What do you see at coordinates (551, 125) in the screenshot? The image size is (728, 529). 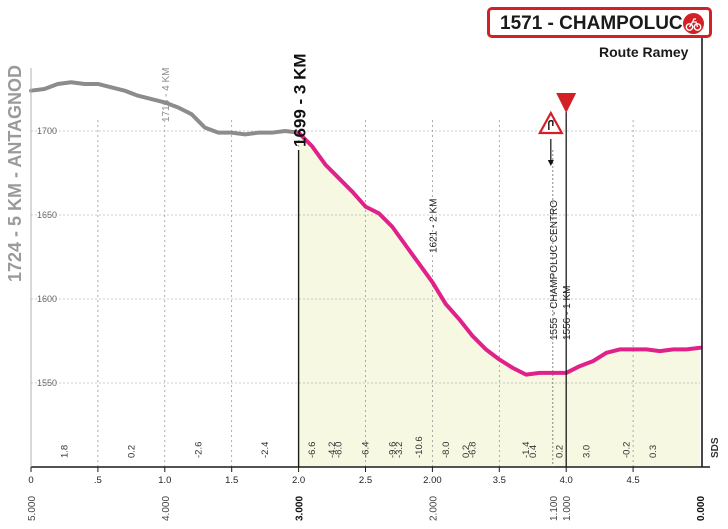 I see `curve-arrow-icon` at bounding box center [551, 125].